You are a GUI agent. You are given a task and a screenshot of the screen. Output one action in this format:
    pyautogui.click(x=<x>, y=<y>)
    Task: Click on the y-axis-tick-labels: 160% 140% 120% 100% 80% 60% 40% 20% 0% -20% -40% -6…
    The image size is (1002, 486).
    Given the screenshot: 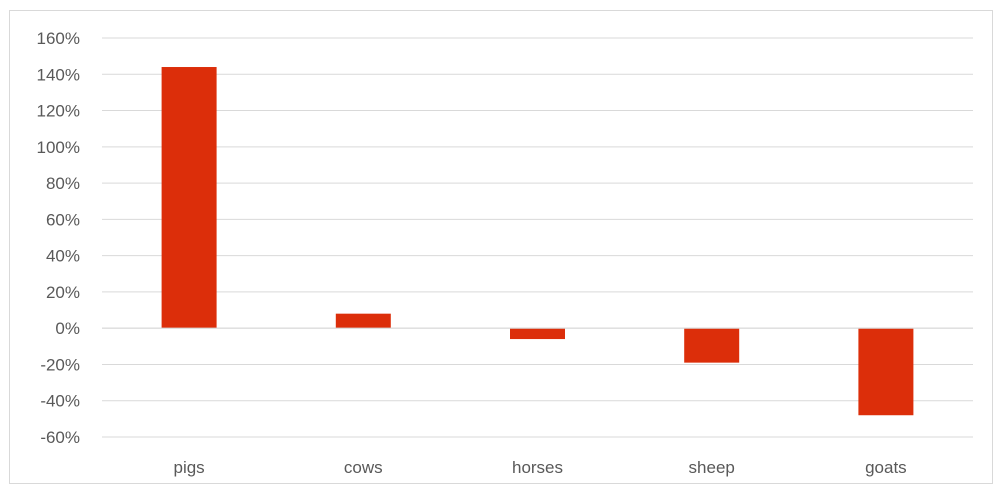 What is the action you would take?
    pyautogui.click(x=58, y=238)
    